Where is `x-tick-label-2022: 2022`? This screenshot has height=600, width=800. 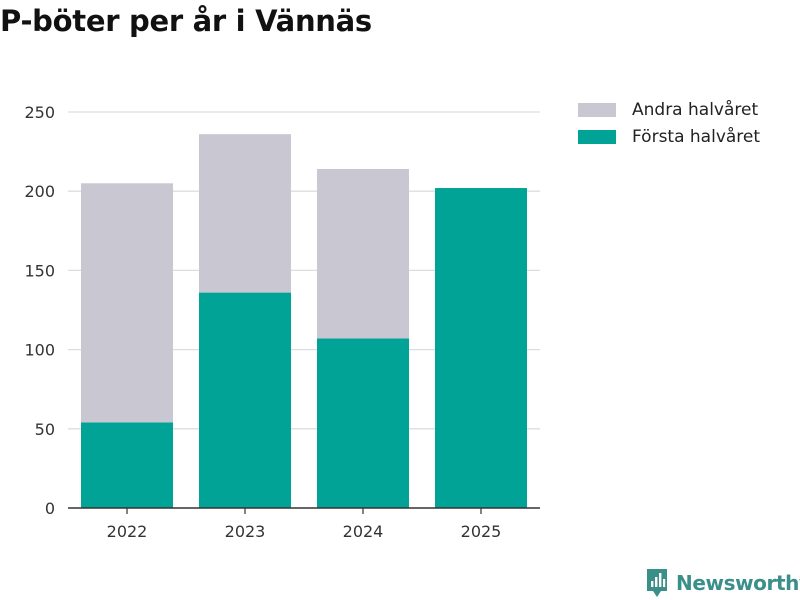
x-tick-label-2022: 2022 is located at coordinates (127, 531).